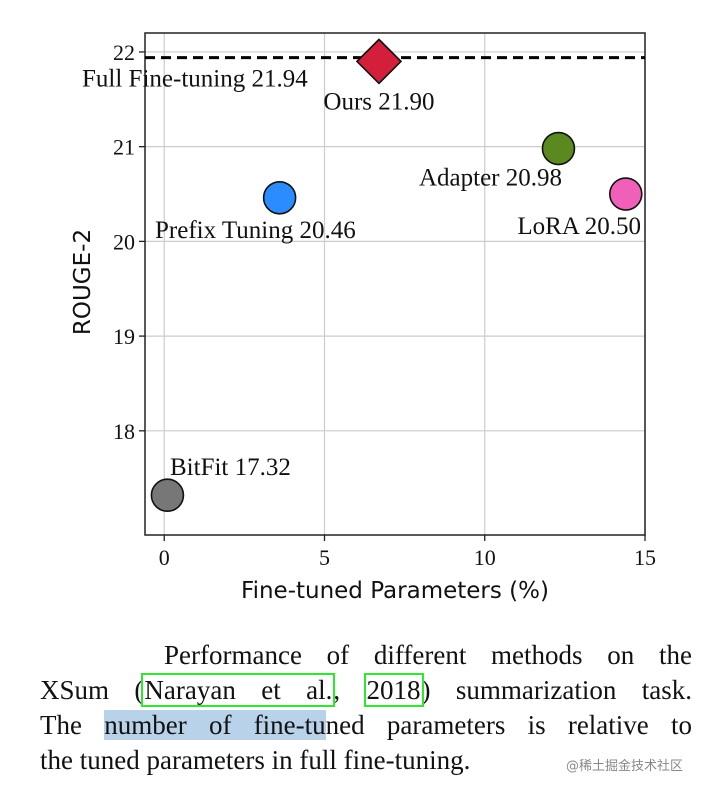  What do you see at coordinates (124, 52) in the screenshot?
I see `y-tick-label: 22` at bounding box center [124, 52].